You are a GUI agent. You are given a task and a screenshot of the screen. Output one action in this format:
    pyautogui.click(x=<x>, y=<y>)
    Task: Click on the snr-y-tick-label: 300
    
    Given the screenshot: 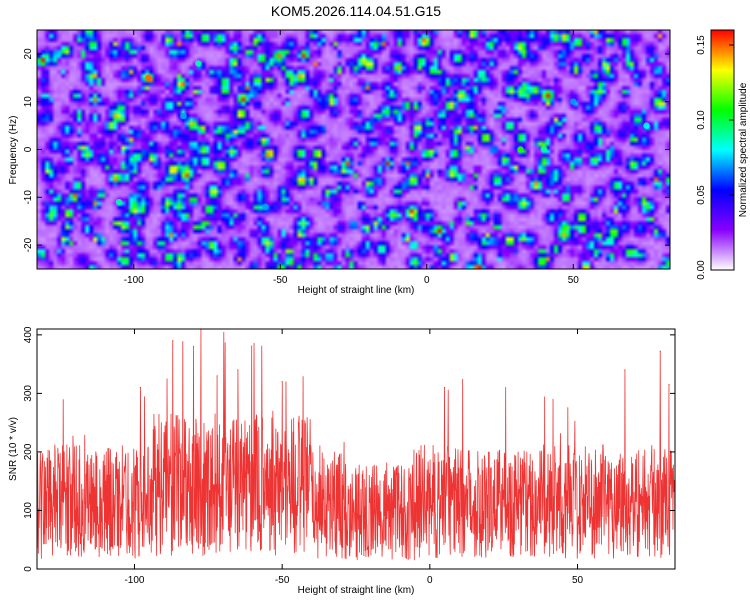 What is the action you would take?
    pyautogui.click(x=28, y=393)
    